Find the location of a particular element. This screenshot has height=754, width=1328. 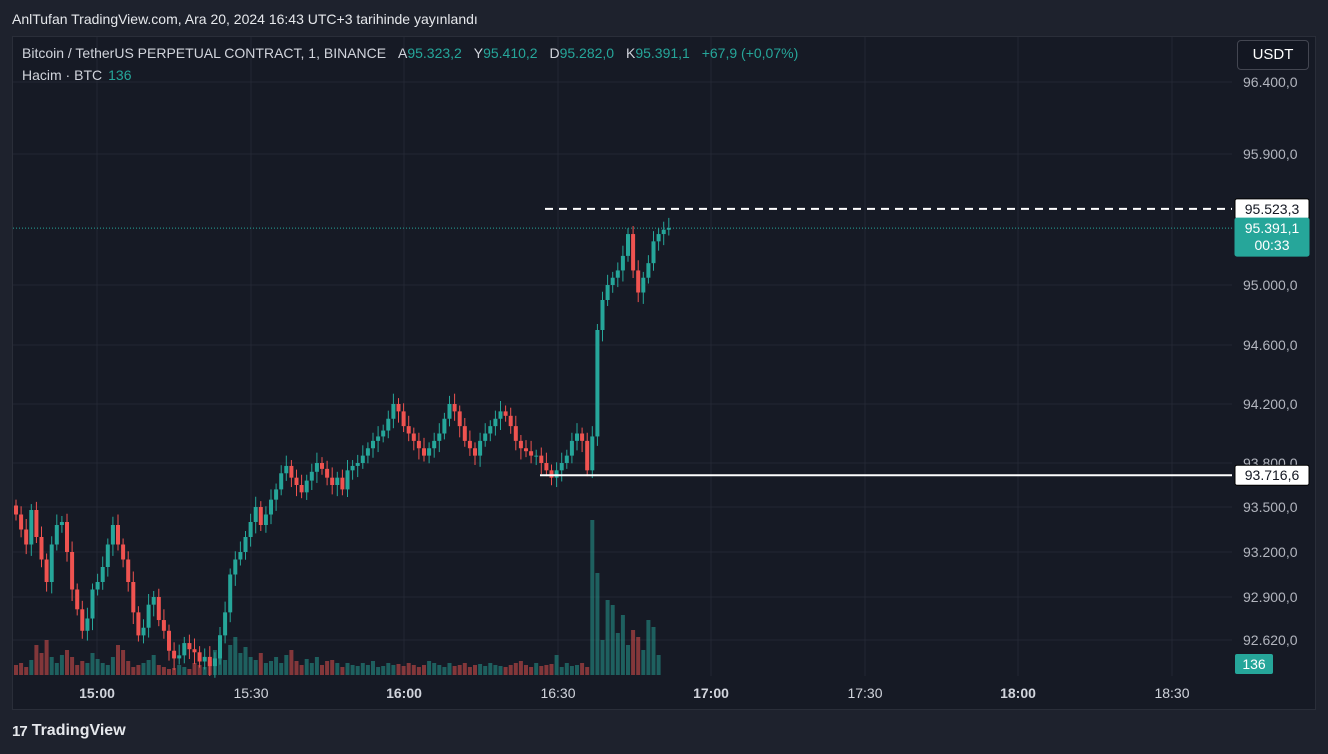

tradingview-logo: 17 TradingView is located at coordinates (69, 731).